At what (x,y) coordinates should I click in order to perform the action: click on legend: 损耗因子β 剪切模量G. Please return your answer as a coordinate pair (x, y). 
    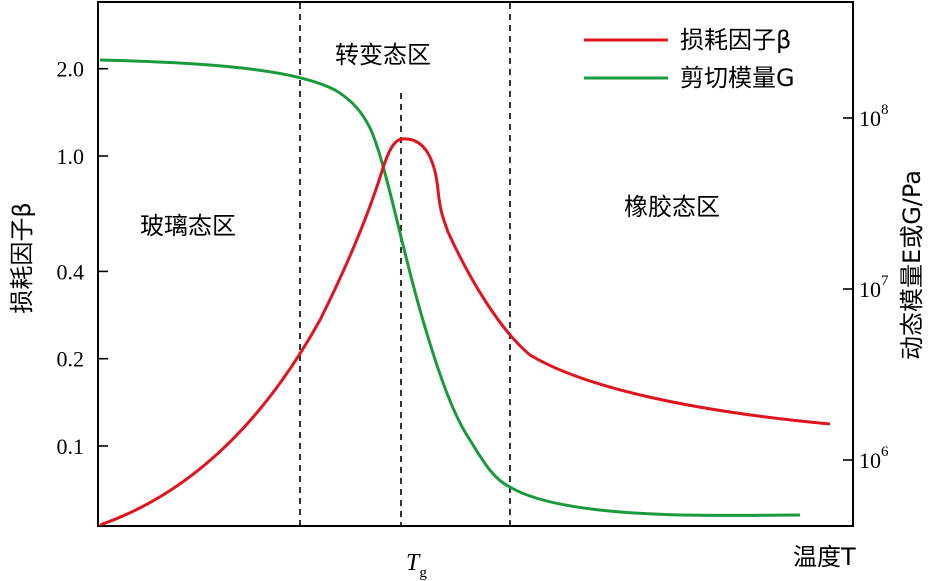
    Looking at the image, I should click on (689, 59).